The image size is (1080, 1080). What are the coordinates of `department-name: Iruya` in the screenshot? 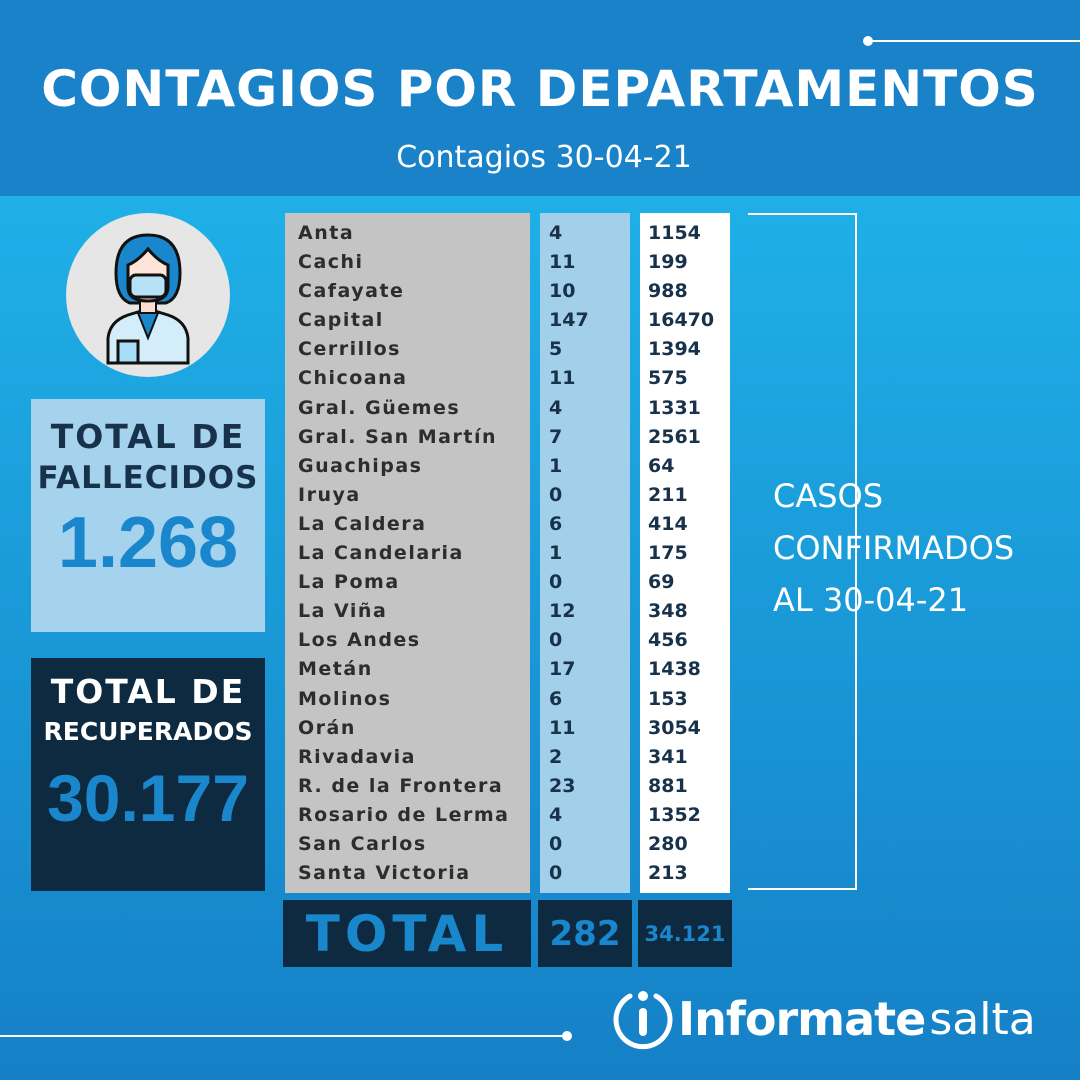 It's located at (329, 494).